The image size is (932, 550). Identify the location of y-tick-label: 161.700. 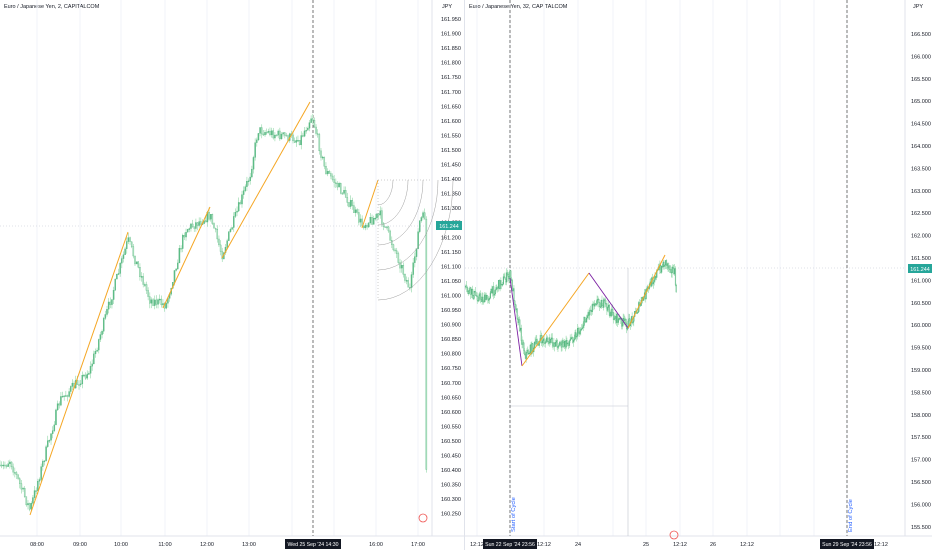
(451, 93).